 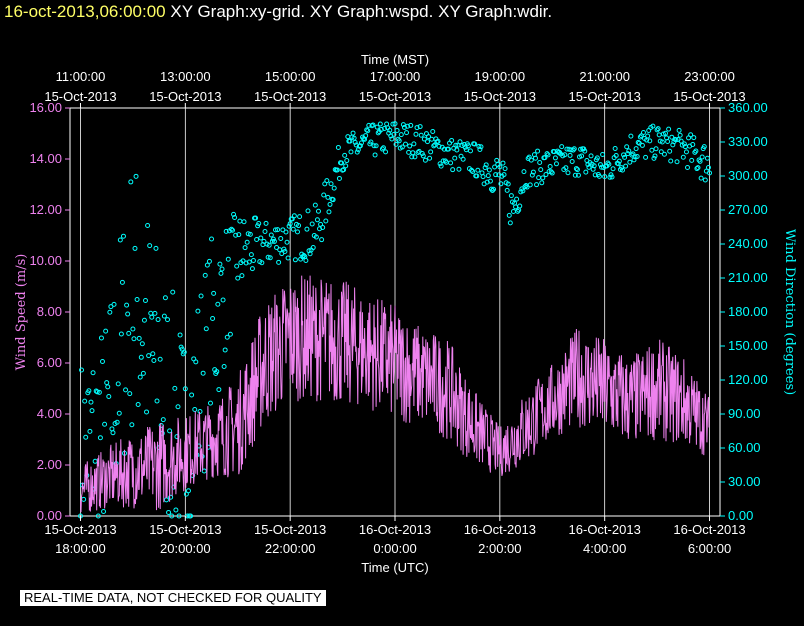 What do you see at coordinates (748, 209) in the screenshot?
I see `right-tick-label: 270.00` at bounding box center [748, 209].